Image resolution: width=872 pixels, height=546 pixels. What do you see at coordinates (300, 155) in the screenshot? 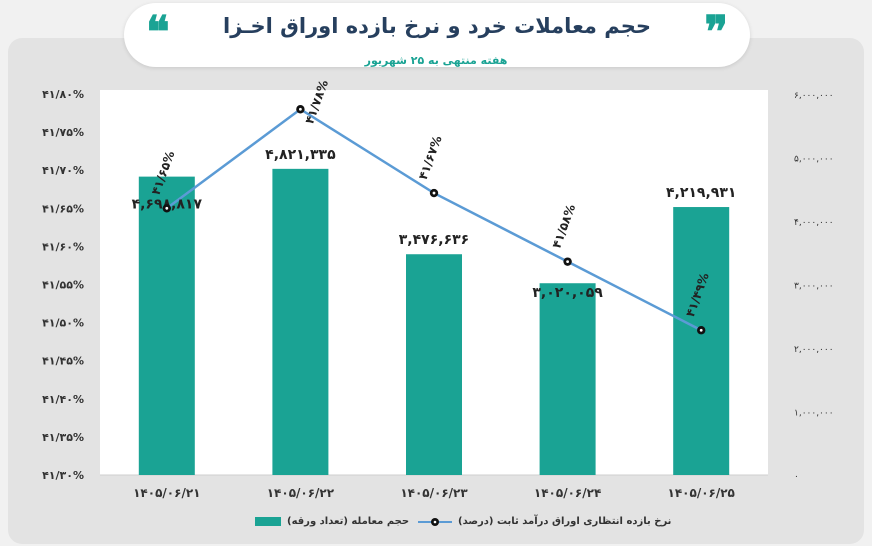
I see `bar-value-label: ۴,۸۲۱,۳۳۵` at bounding box center [300, 155].